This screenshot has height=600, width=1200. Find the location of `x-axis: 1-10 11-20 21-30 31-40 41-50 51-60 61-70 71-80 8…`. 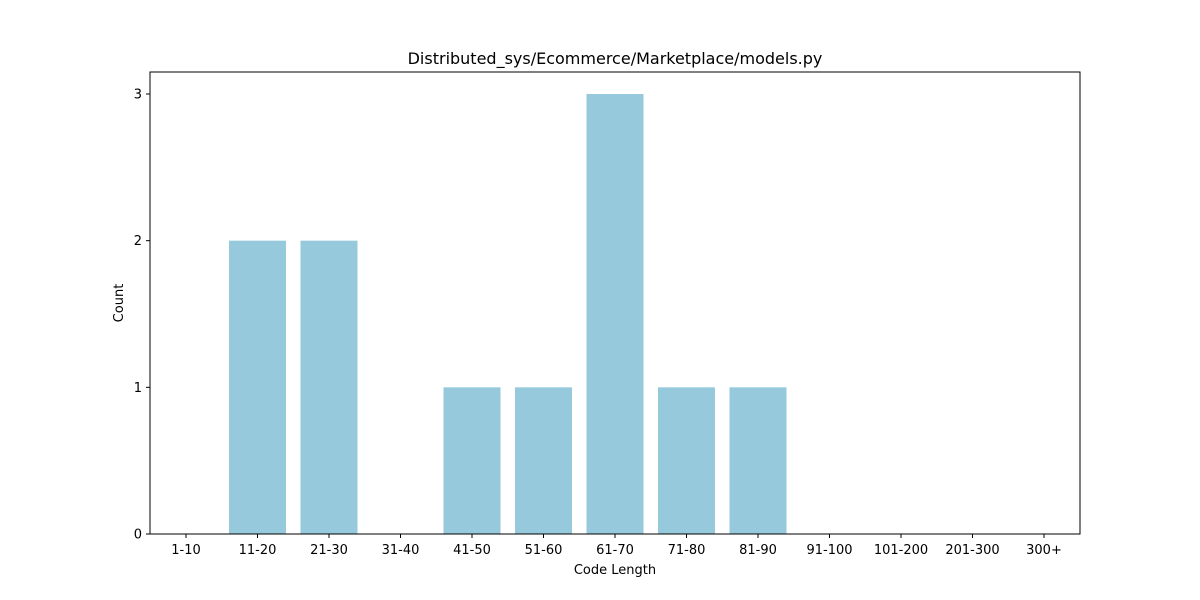

x-axis: 1-10 11-20 21-30 31-40 41-50 51-60 61-70 71-80 8… is located at coordinates (616, 546).